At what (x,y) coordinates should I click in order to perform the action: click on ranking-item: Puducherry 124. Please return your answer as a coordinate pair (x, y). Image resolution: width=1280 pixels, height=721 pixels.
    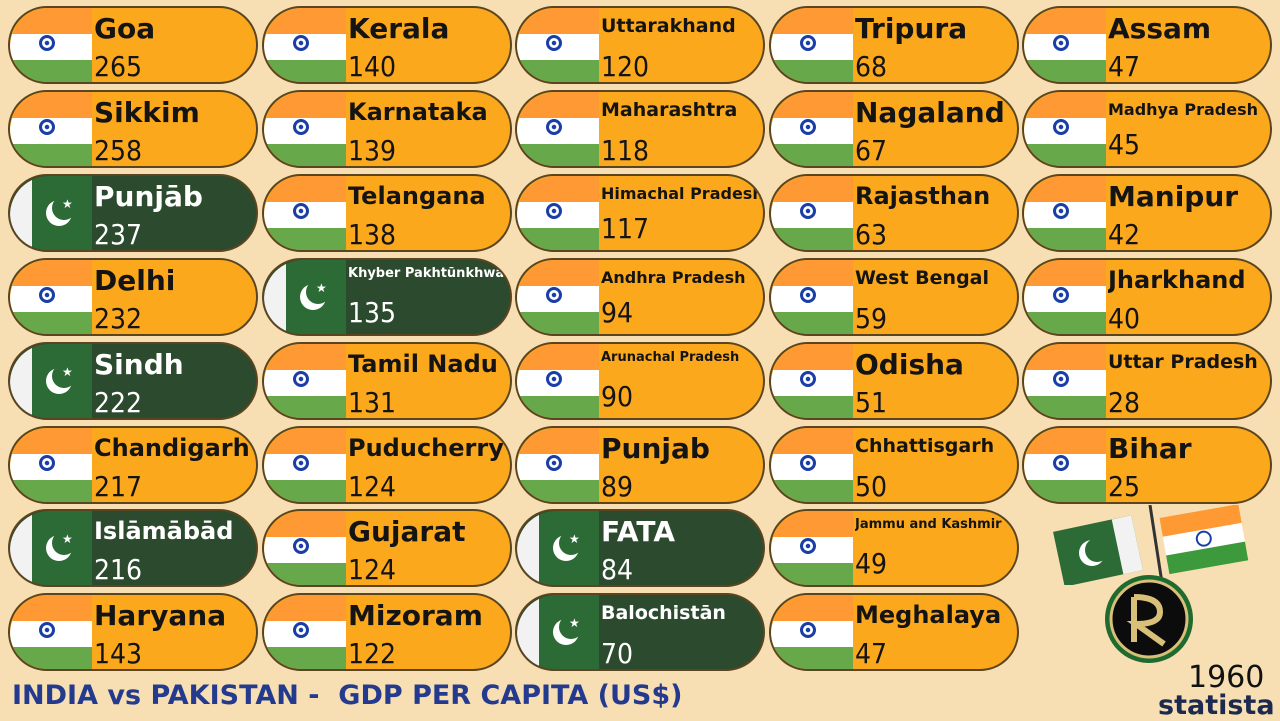
    Looking at the image, I should click on (387, 465).